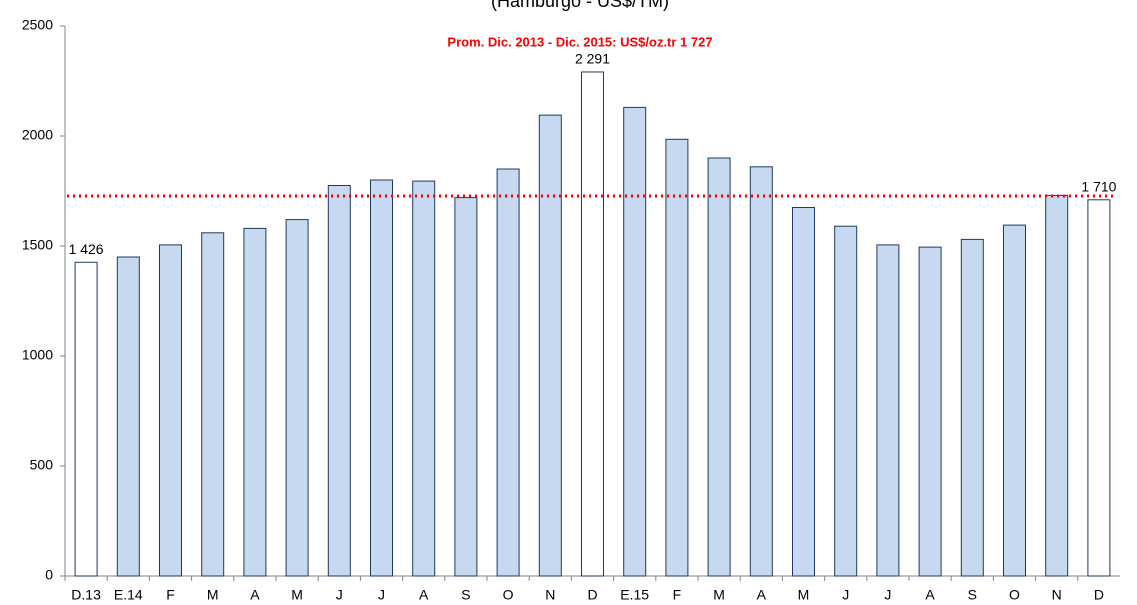 The width and height of the screenshot is (1137, 605). Describe the element at coordinates (634, 595) in the screenshot. I see `x-tick-label: E.15` at that location.